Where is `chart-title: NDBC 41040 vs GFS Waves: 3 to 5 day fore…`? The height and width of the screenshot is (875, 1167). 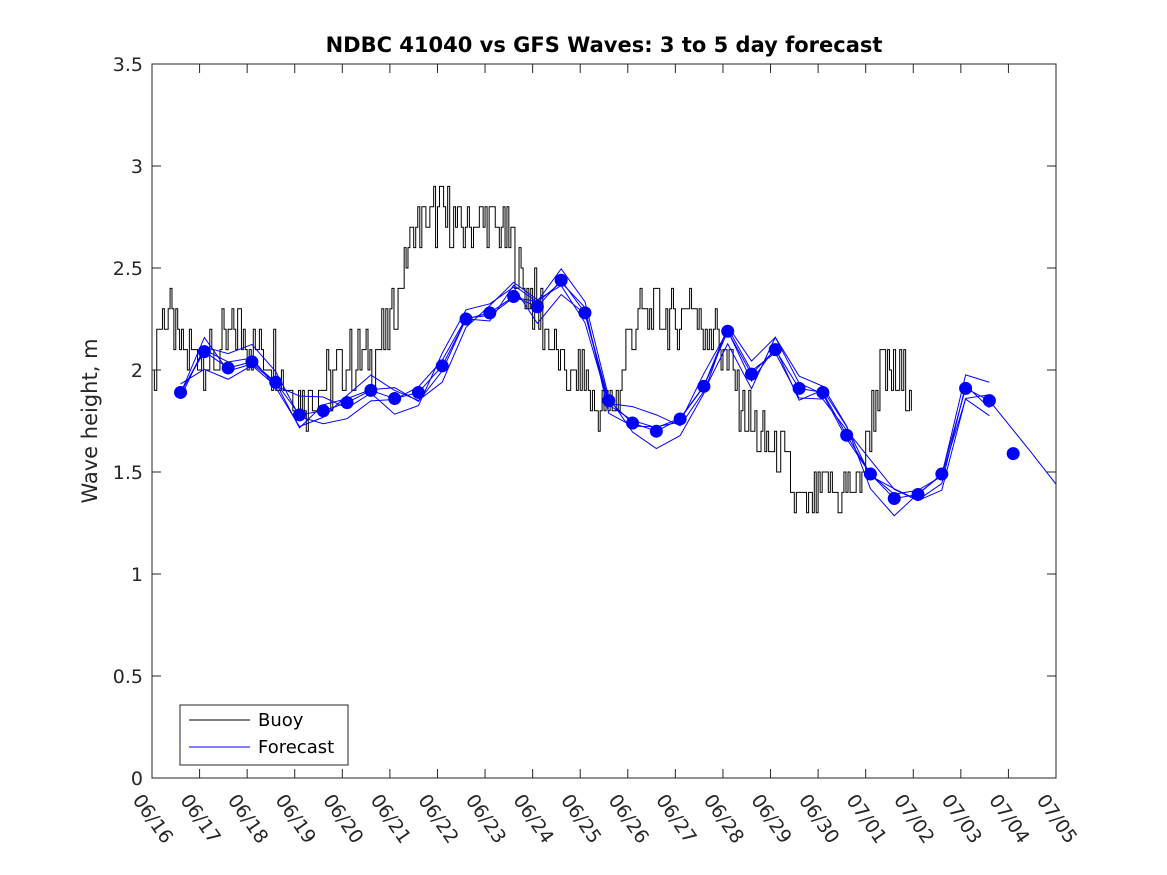
chart-title: NDBC 41040 vs GFS Waves: 3 to 5 day fore… is located at coordinates (604, 45).